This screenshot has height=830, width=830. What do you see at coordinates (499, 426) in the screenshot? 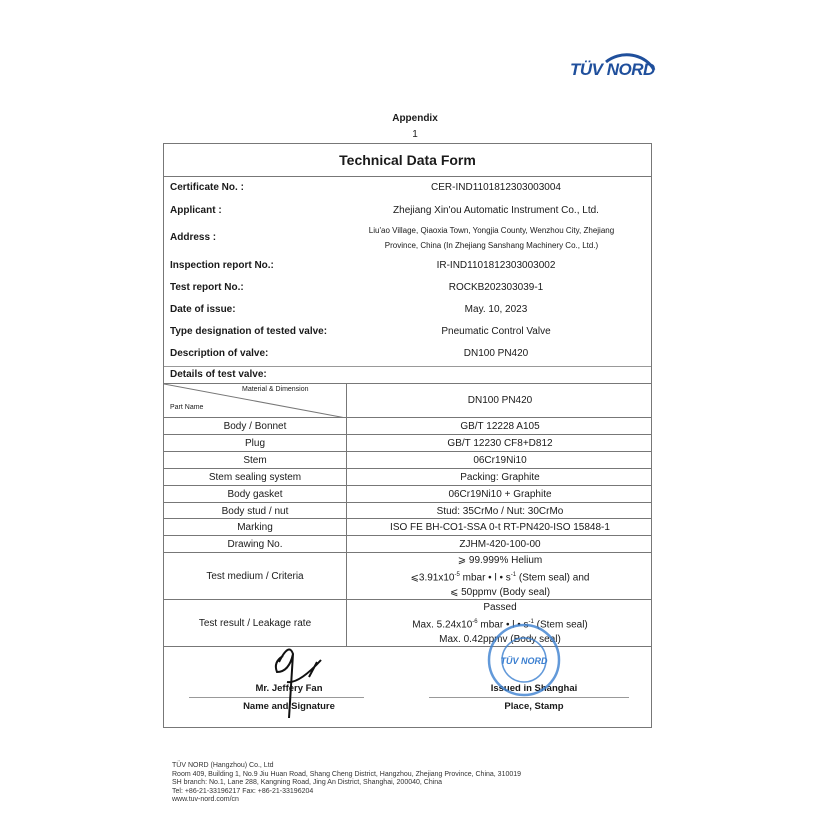
I see `material: GB/T 12228 A105` at bounding box center [499, 426].